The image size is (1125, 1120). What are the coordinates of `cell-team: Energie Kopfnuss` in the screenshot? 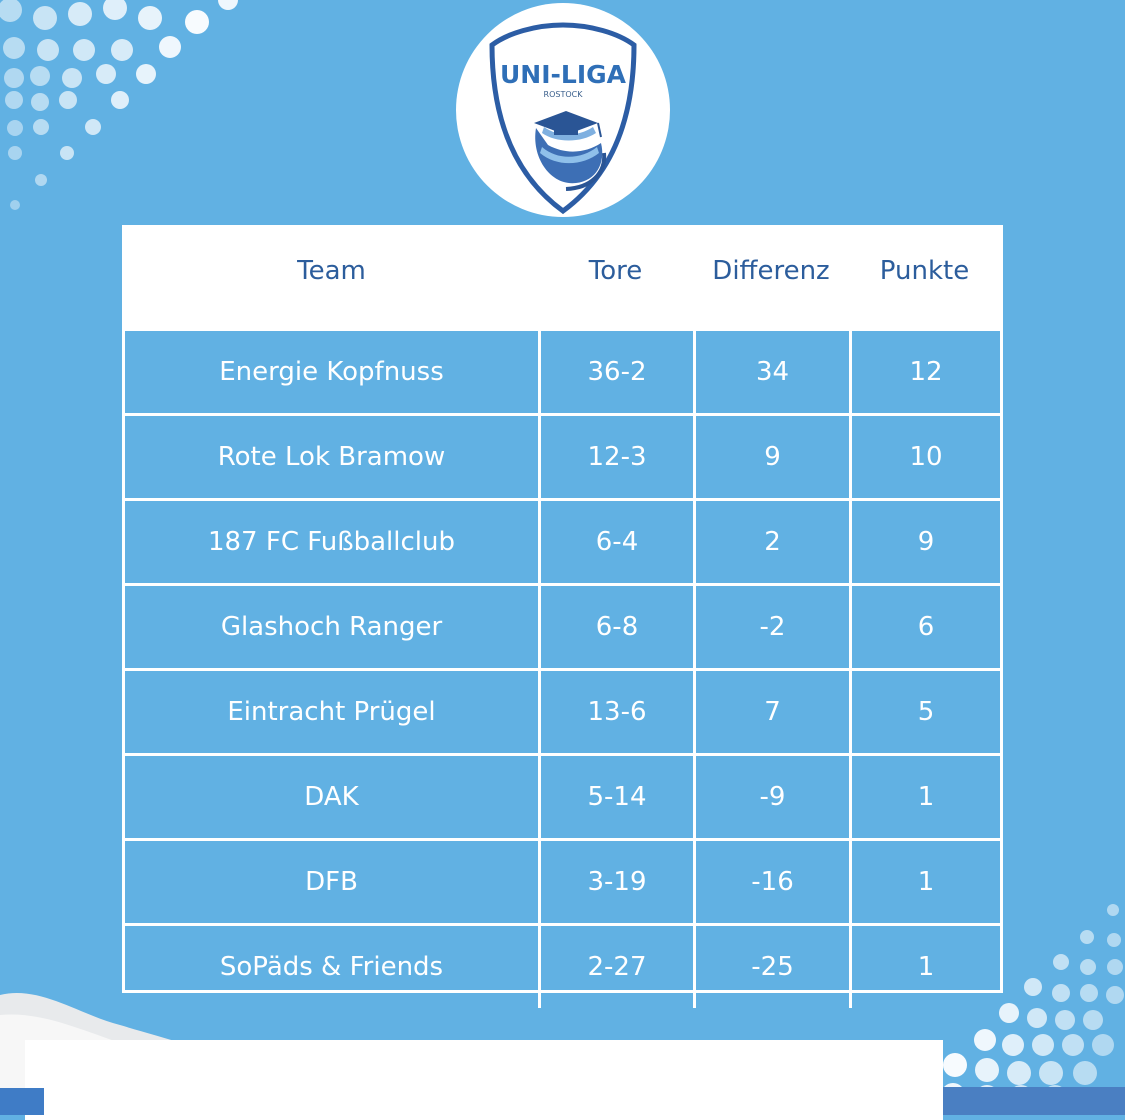 It's located at (331, 370).